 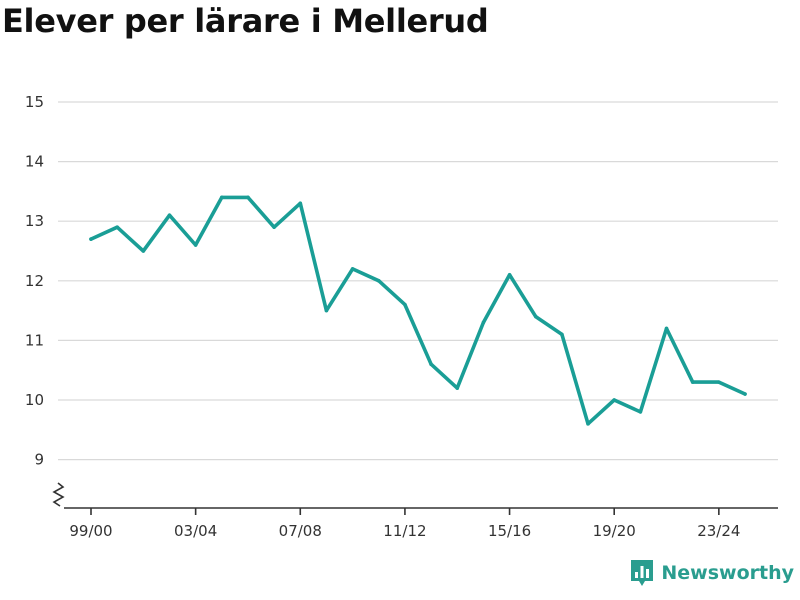 I want to click on x-tick-label: 15/16, so click(x=509, y=531).